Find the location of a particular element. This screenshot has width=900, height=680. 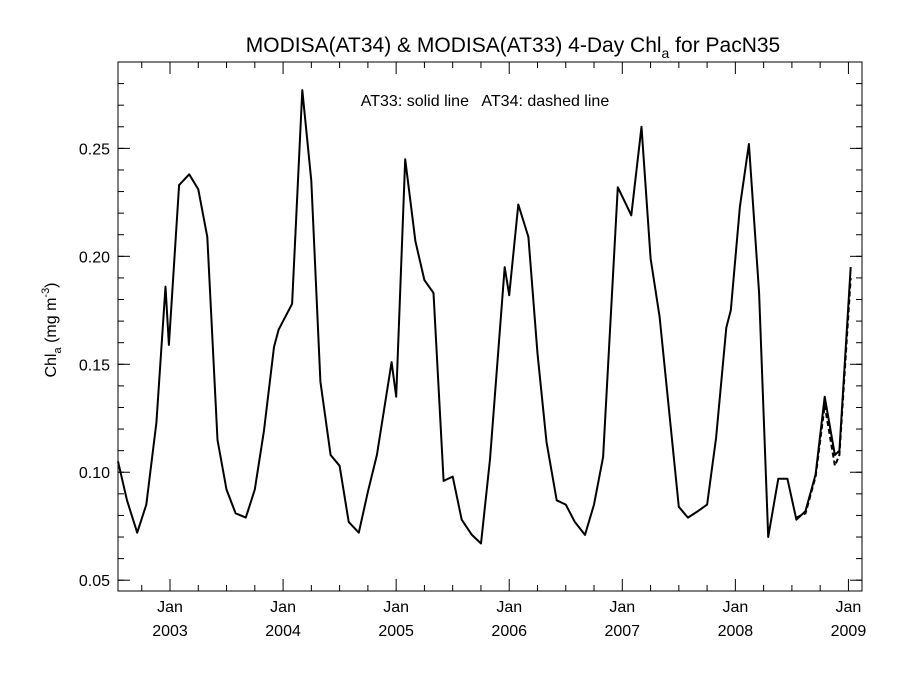

y-axis-label-subscript: a is located at coordinates (58, 350).